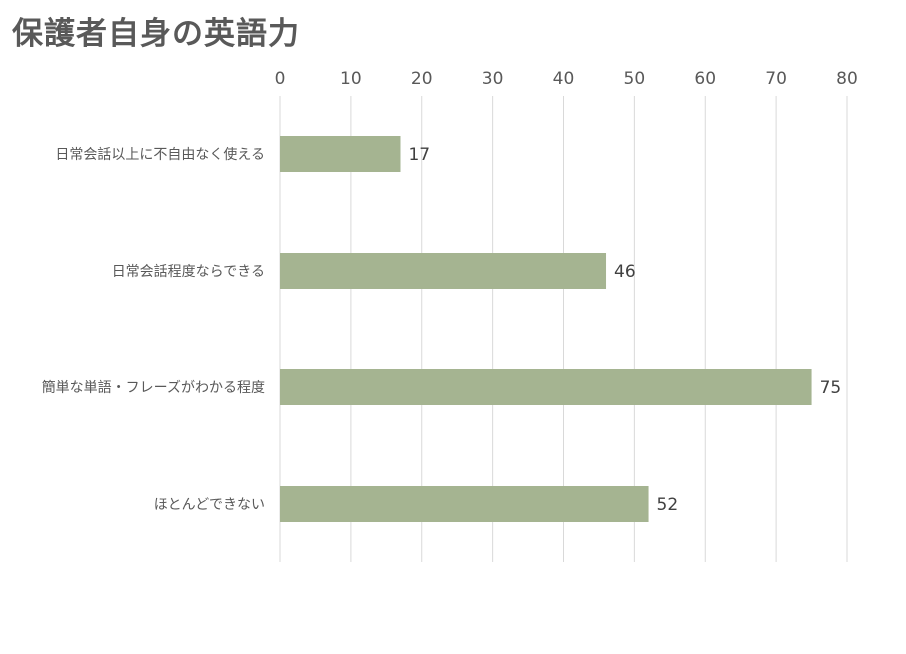 Image resolution: width=906 pixels, height=654 pixels. I want to click on data-label: 75, so click(831, 388).